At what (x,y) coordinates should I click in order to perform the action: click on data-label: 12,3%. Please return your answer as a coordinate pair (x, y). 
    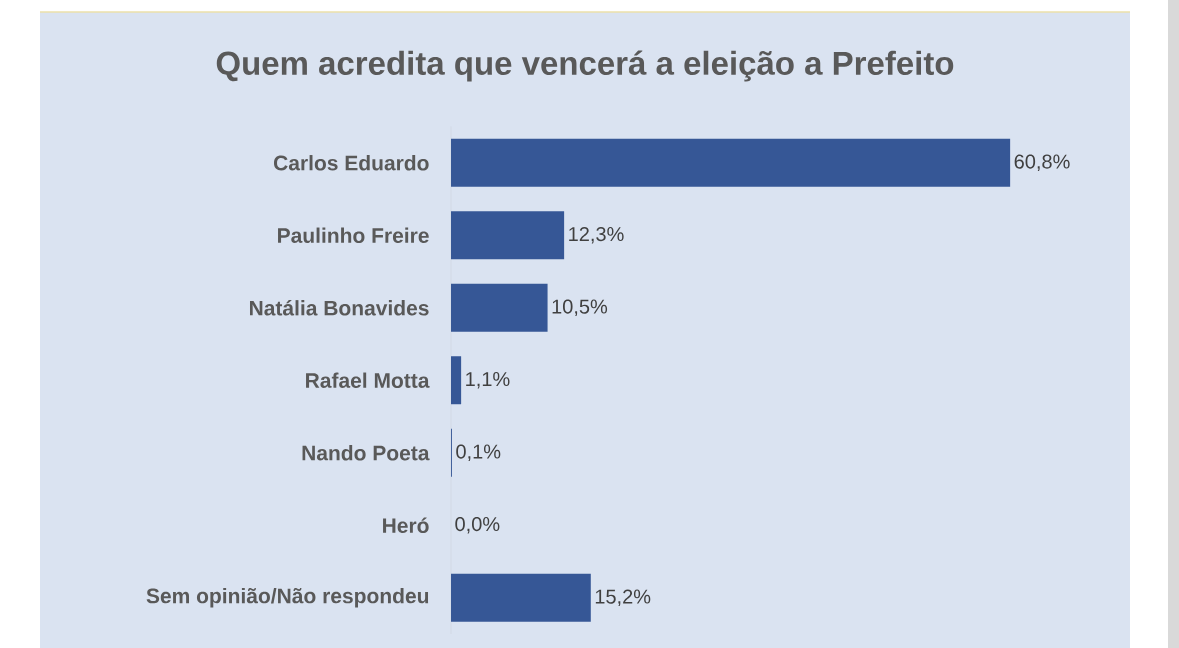
    Looking at the image, I should click on (596, 235).